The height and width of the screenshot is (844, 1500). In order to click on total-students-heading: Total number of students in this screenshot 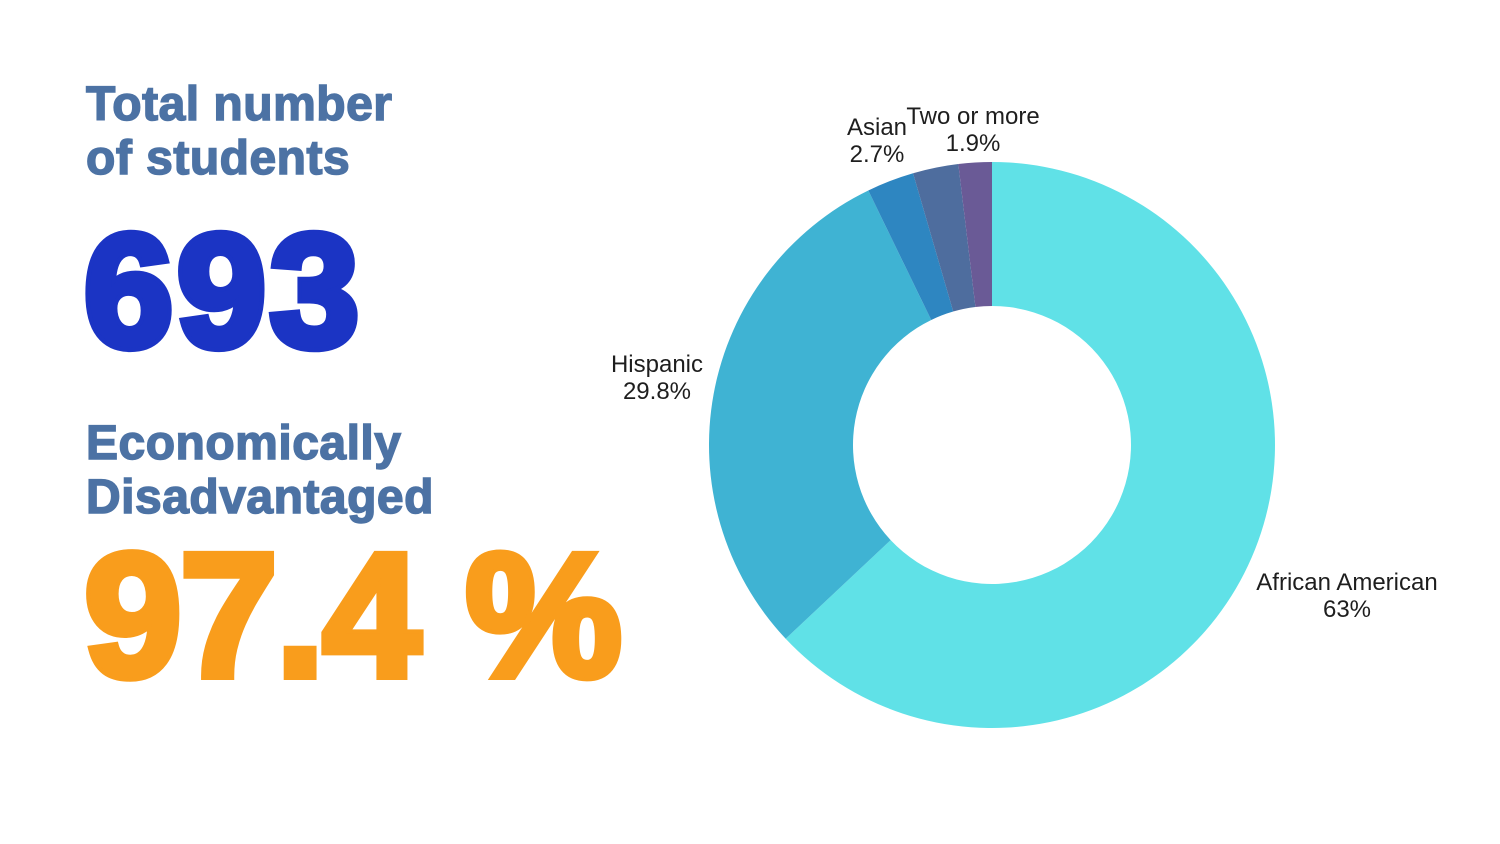, I will do `click(239, 131)`.